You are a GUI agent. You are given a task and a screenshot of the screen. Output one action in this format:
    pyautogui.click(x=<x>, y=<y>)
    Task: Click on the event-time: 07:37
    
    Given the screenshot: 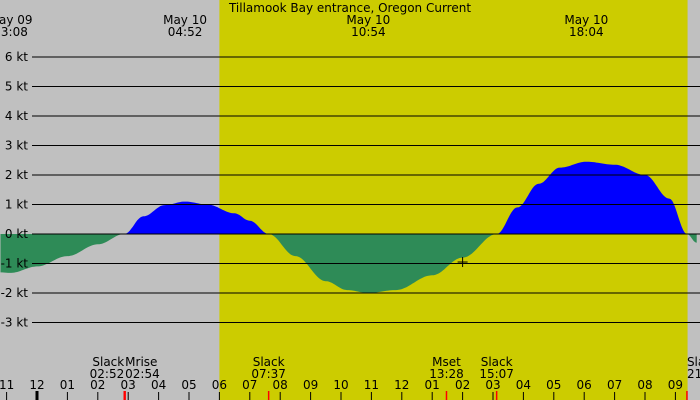 What is the action you would take?
    pyautogui.click(x=268, y=374)
    